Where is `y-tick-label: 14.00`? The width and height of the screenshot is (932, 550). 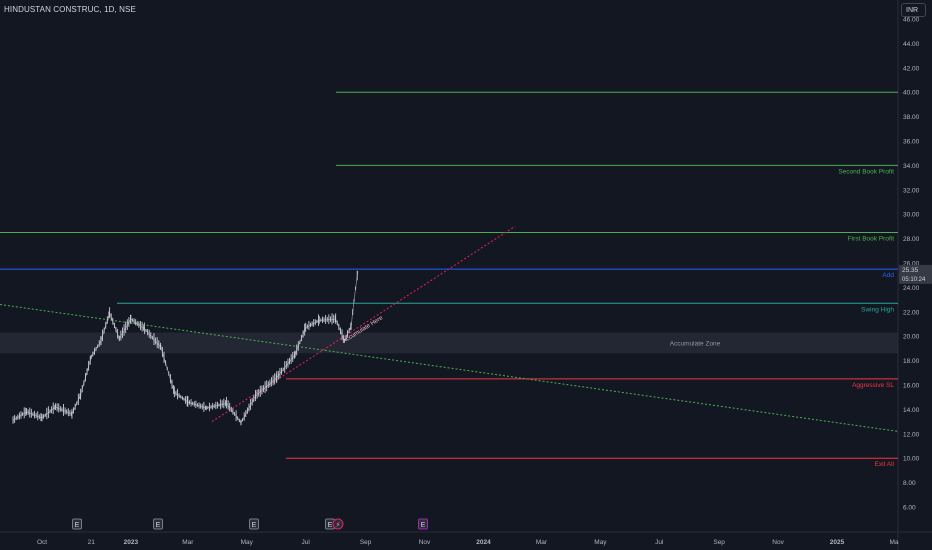
y-tick-label: 14.00 is located at coordinates (911, 410).